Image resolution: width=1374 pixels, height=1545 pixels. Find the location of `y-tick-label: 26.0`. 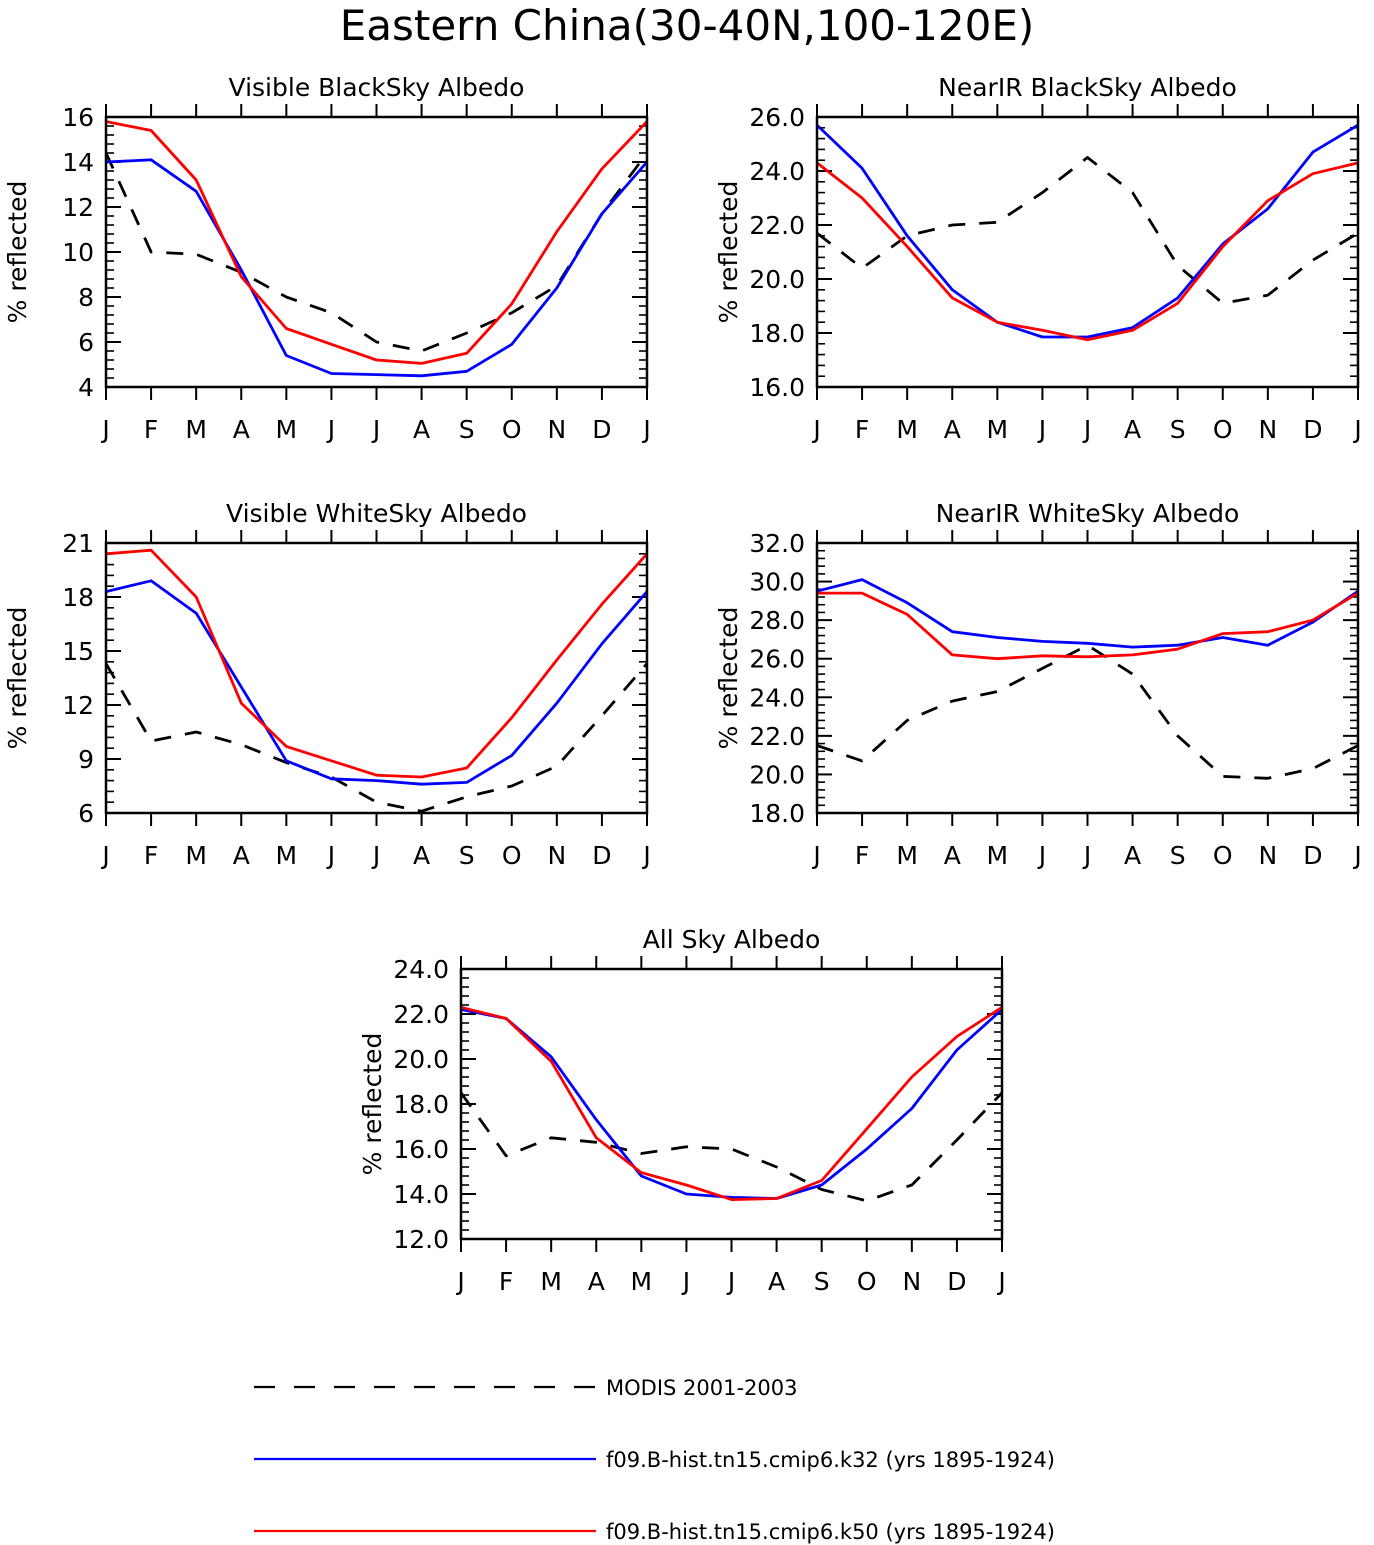

y-tick-label: 26.0 is located at coordinates (777, 117).